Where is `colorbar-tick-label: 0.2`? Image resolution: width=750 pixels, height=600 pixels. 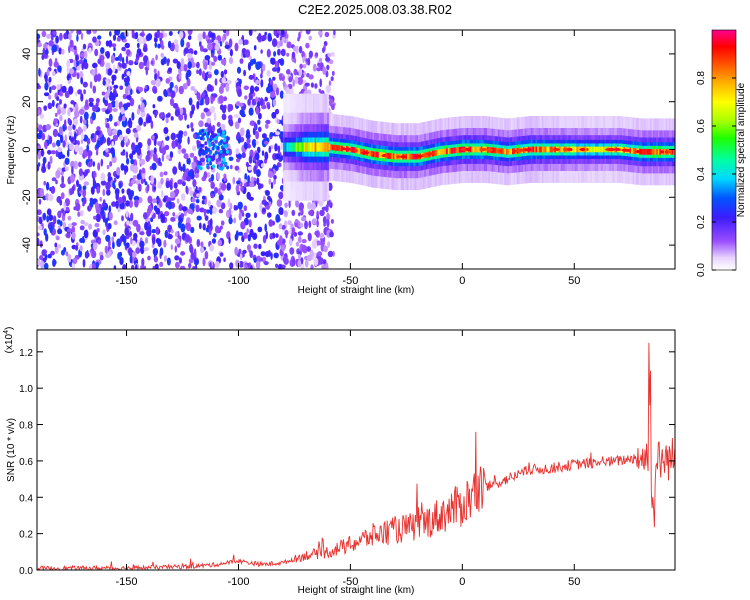
colorbar-tick-label: 0.2 is located at coordinates (701, 222).